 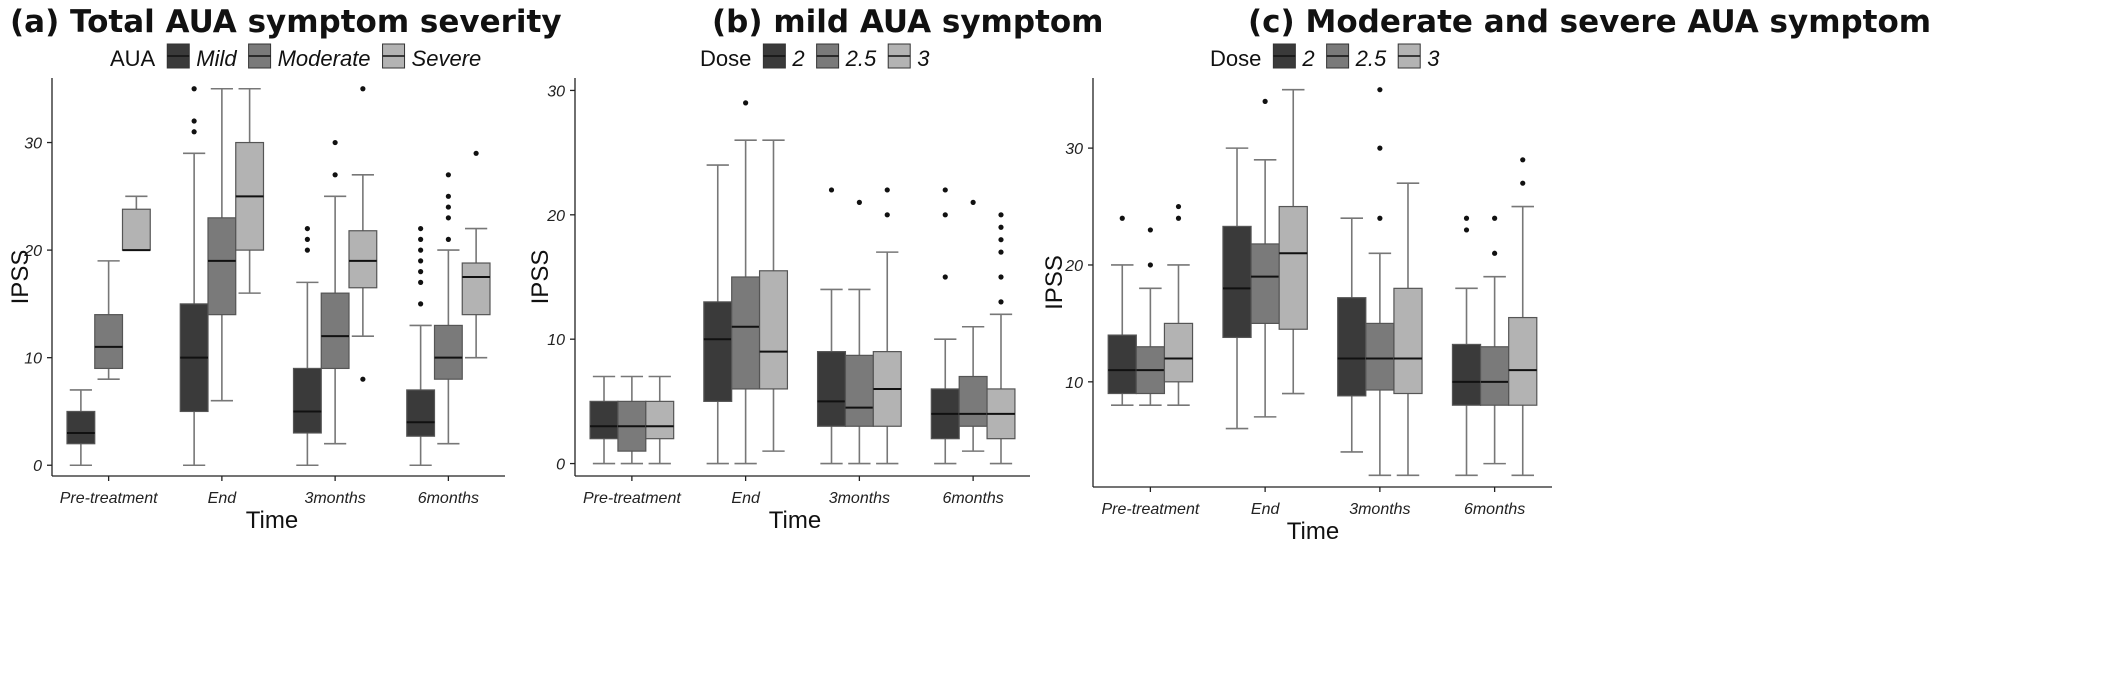 I want to click on box-Severe-3months, so click(x=363, y=234).